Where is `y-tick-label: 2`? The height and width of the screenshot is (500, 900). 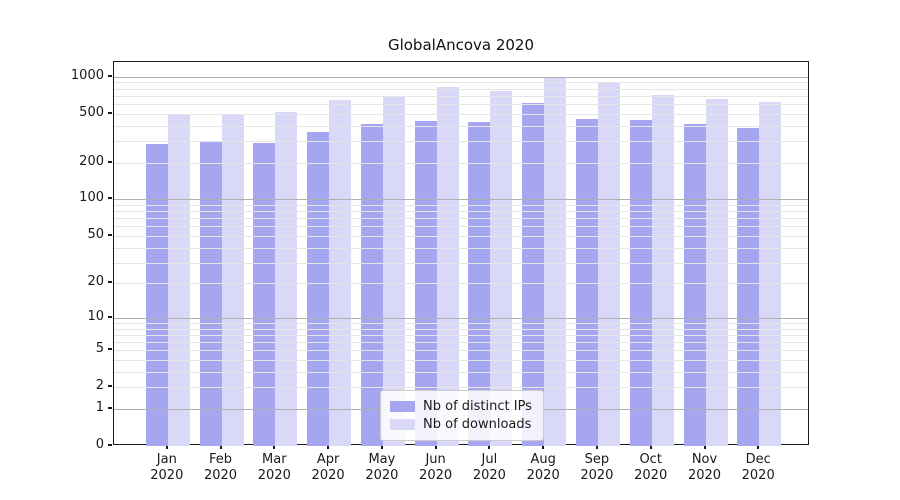
y-tick-label: 2 is located at coordinates (99, 386).